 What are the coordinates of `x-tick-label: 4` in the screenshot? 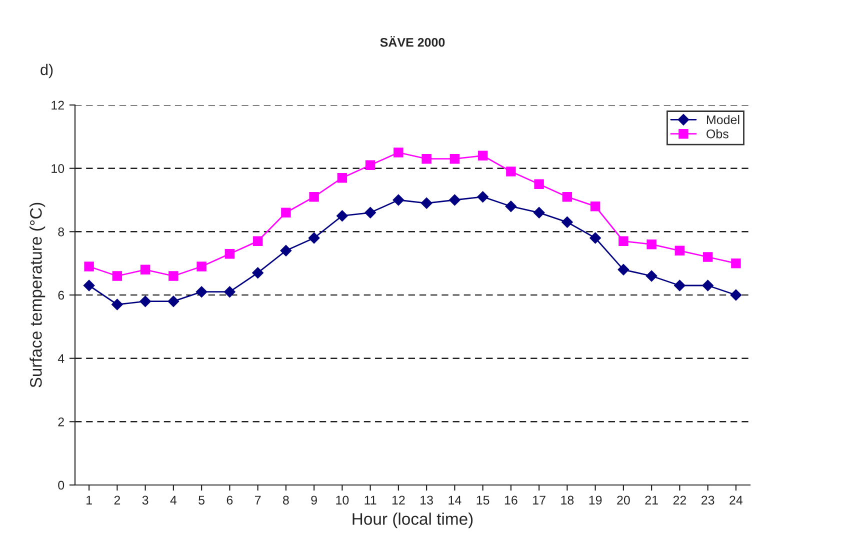 It's located at (173, 500).